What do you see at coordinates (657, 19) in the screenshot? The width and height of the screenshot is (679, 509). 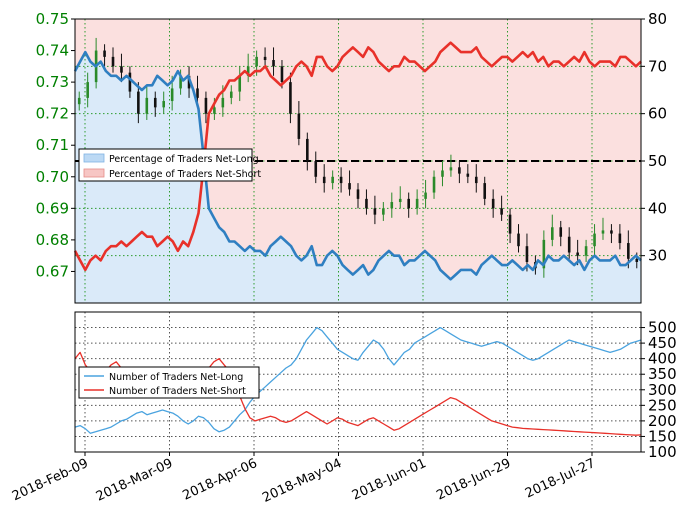 I see `tick-right-label: 80` at bounding box center [657, 19].